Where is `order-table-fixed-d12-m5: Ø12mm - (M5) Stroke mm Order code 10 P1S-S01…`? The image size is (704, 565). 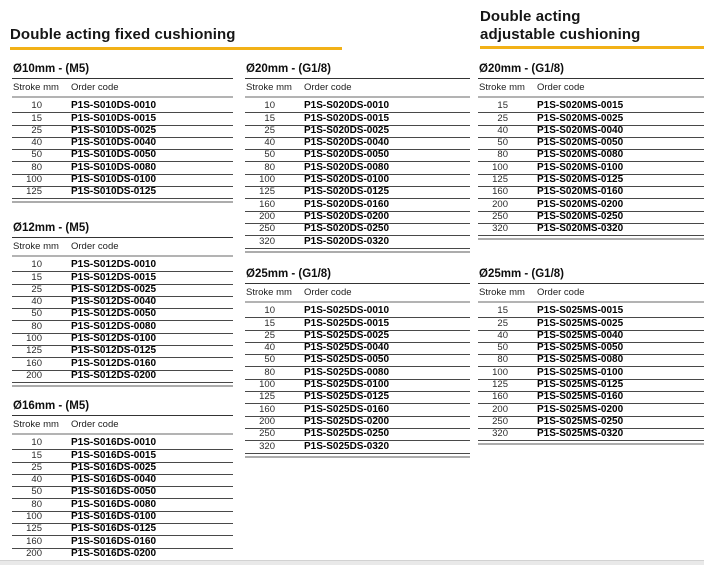 order-table-fixed-d12-m5: Ø12mm - (M5) Stroke mm Order code 10 P1S-S01… is located at coordinates (122, 304).